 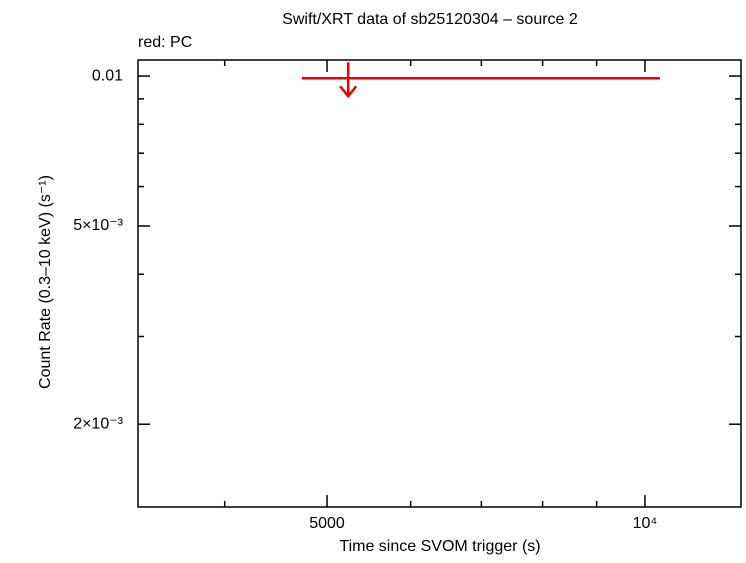 What do you see at coordinates (327, 523) in the screenshot?
I see `x-tick-label: 5000` at bounding box center [327, 523].